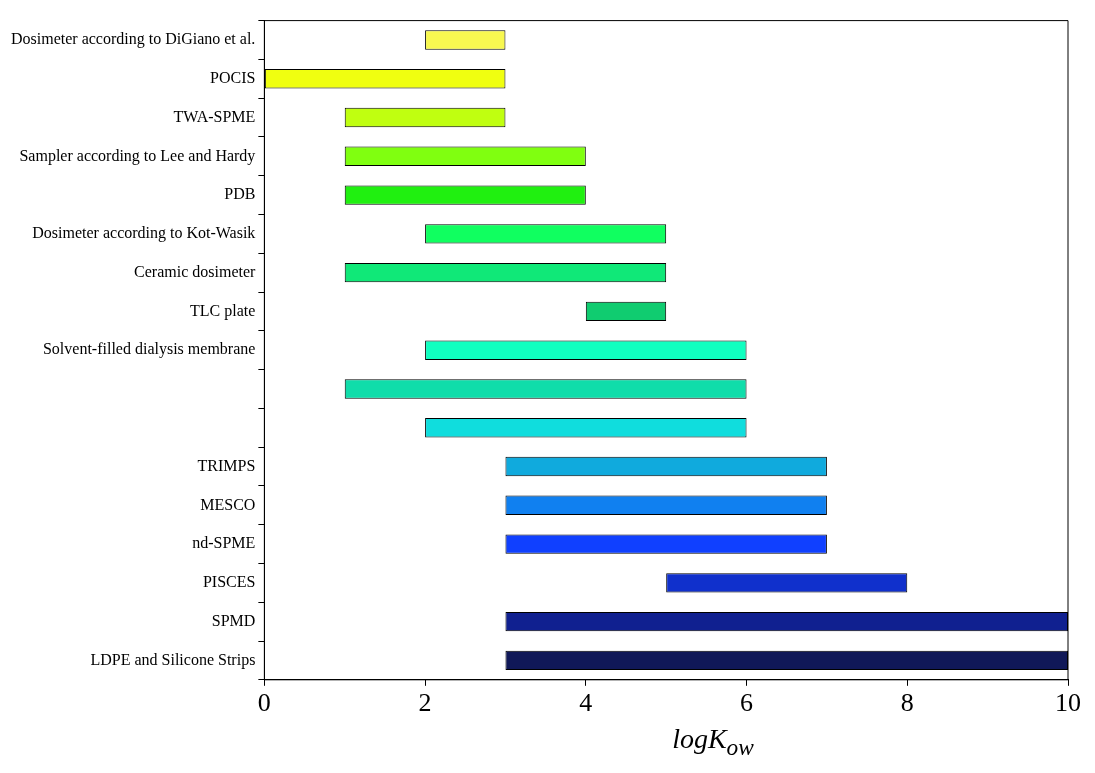  What do you see at coordinates (264, 703) in the screenshot?
I see `x-tick-label: 0` at bounding box center [264, 703].